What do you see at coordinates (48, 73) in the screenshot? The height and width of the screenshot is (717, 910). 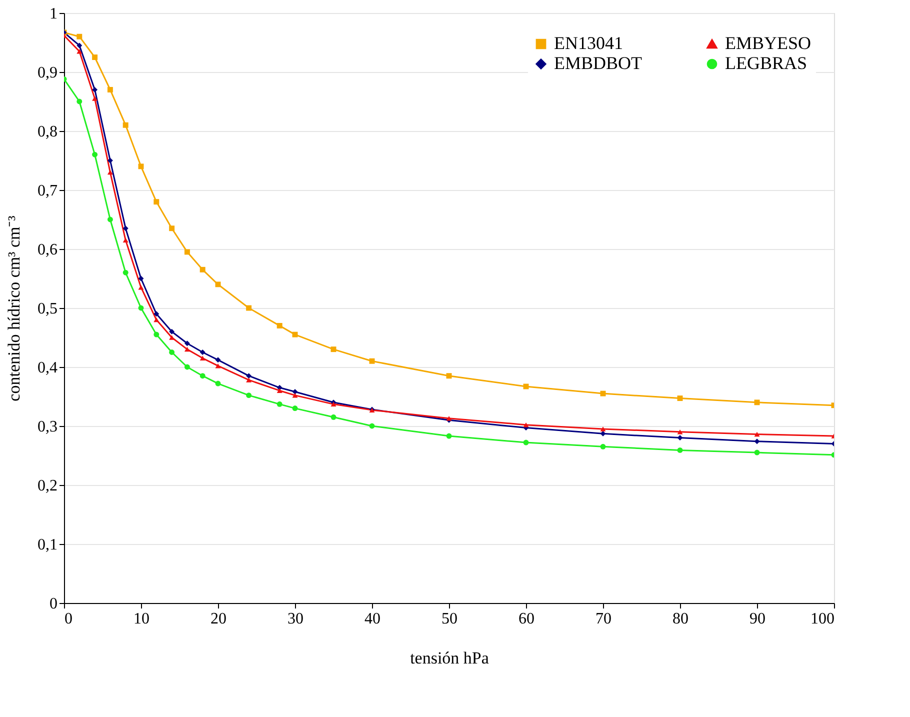 I see `y-tick-label: 0,9` at bounding box center [48, 73].